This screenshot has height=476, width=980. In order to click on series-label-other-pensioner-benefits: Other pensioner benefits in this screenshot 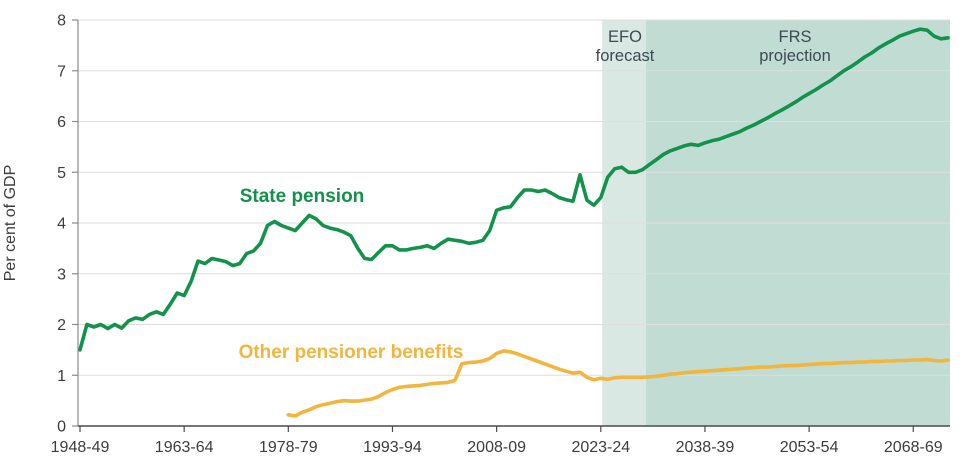, I will do `click(351, 352)`.